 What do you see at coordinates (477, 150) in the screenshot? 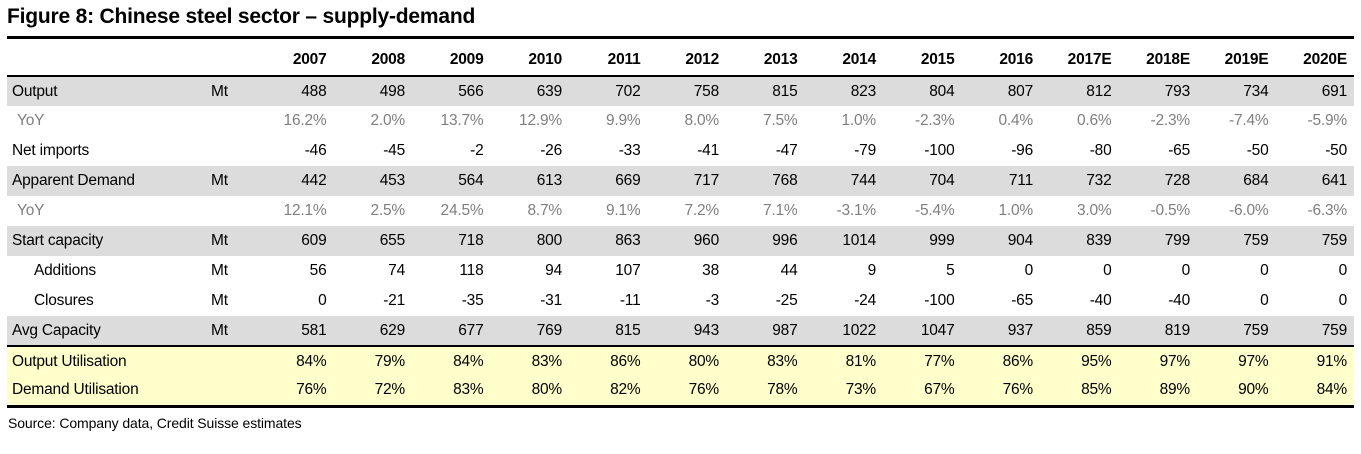
I see `value-cell: -2` at bounding box center [477, 150].